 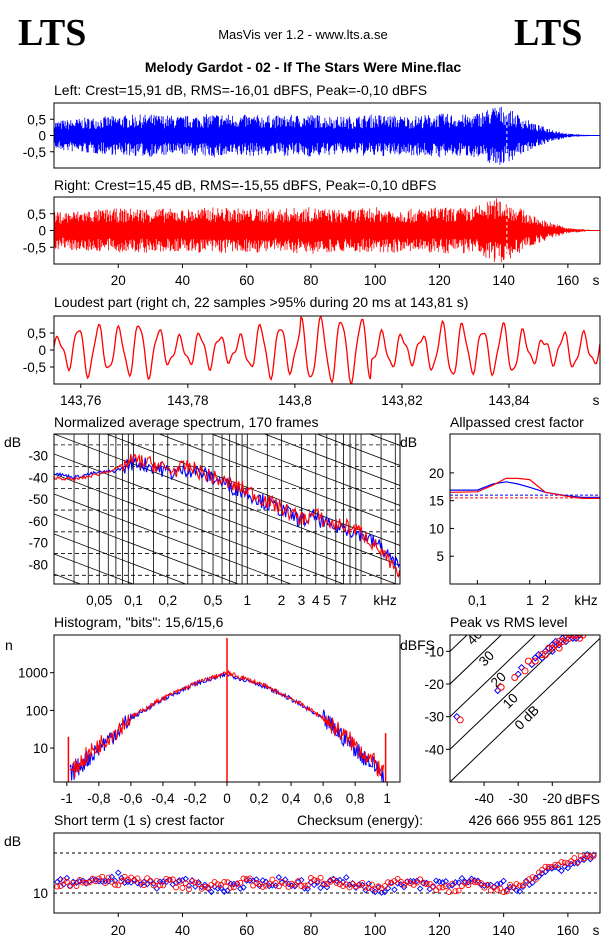 What do you see at coordinates (401, 400) in the screenshot?
I see `xtick-label: 143,82` at bounding box center [401, 400].